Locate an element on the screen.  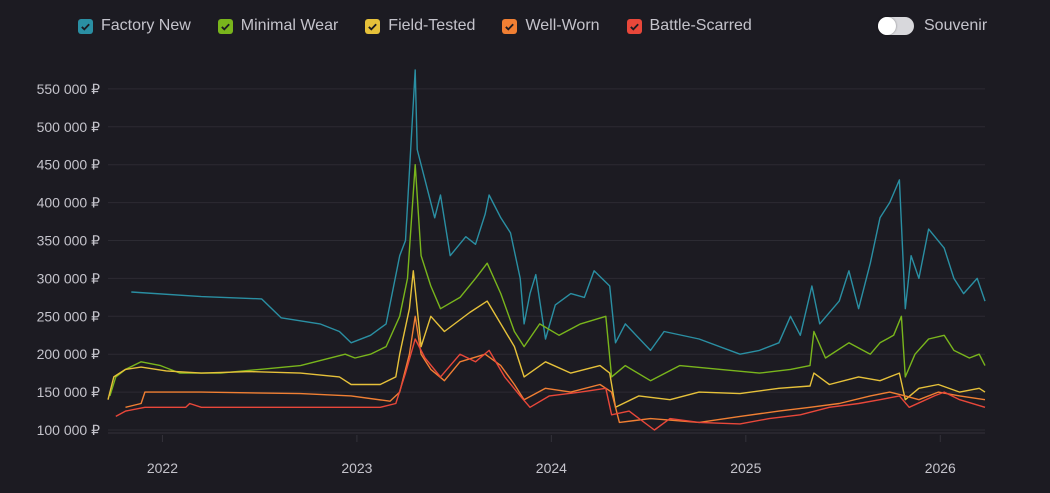
legend-label: Field-Tested is located at coordinates (432, 25).